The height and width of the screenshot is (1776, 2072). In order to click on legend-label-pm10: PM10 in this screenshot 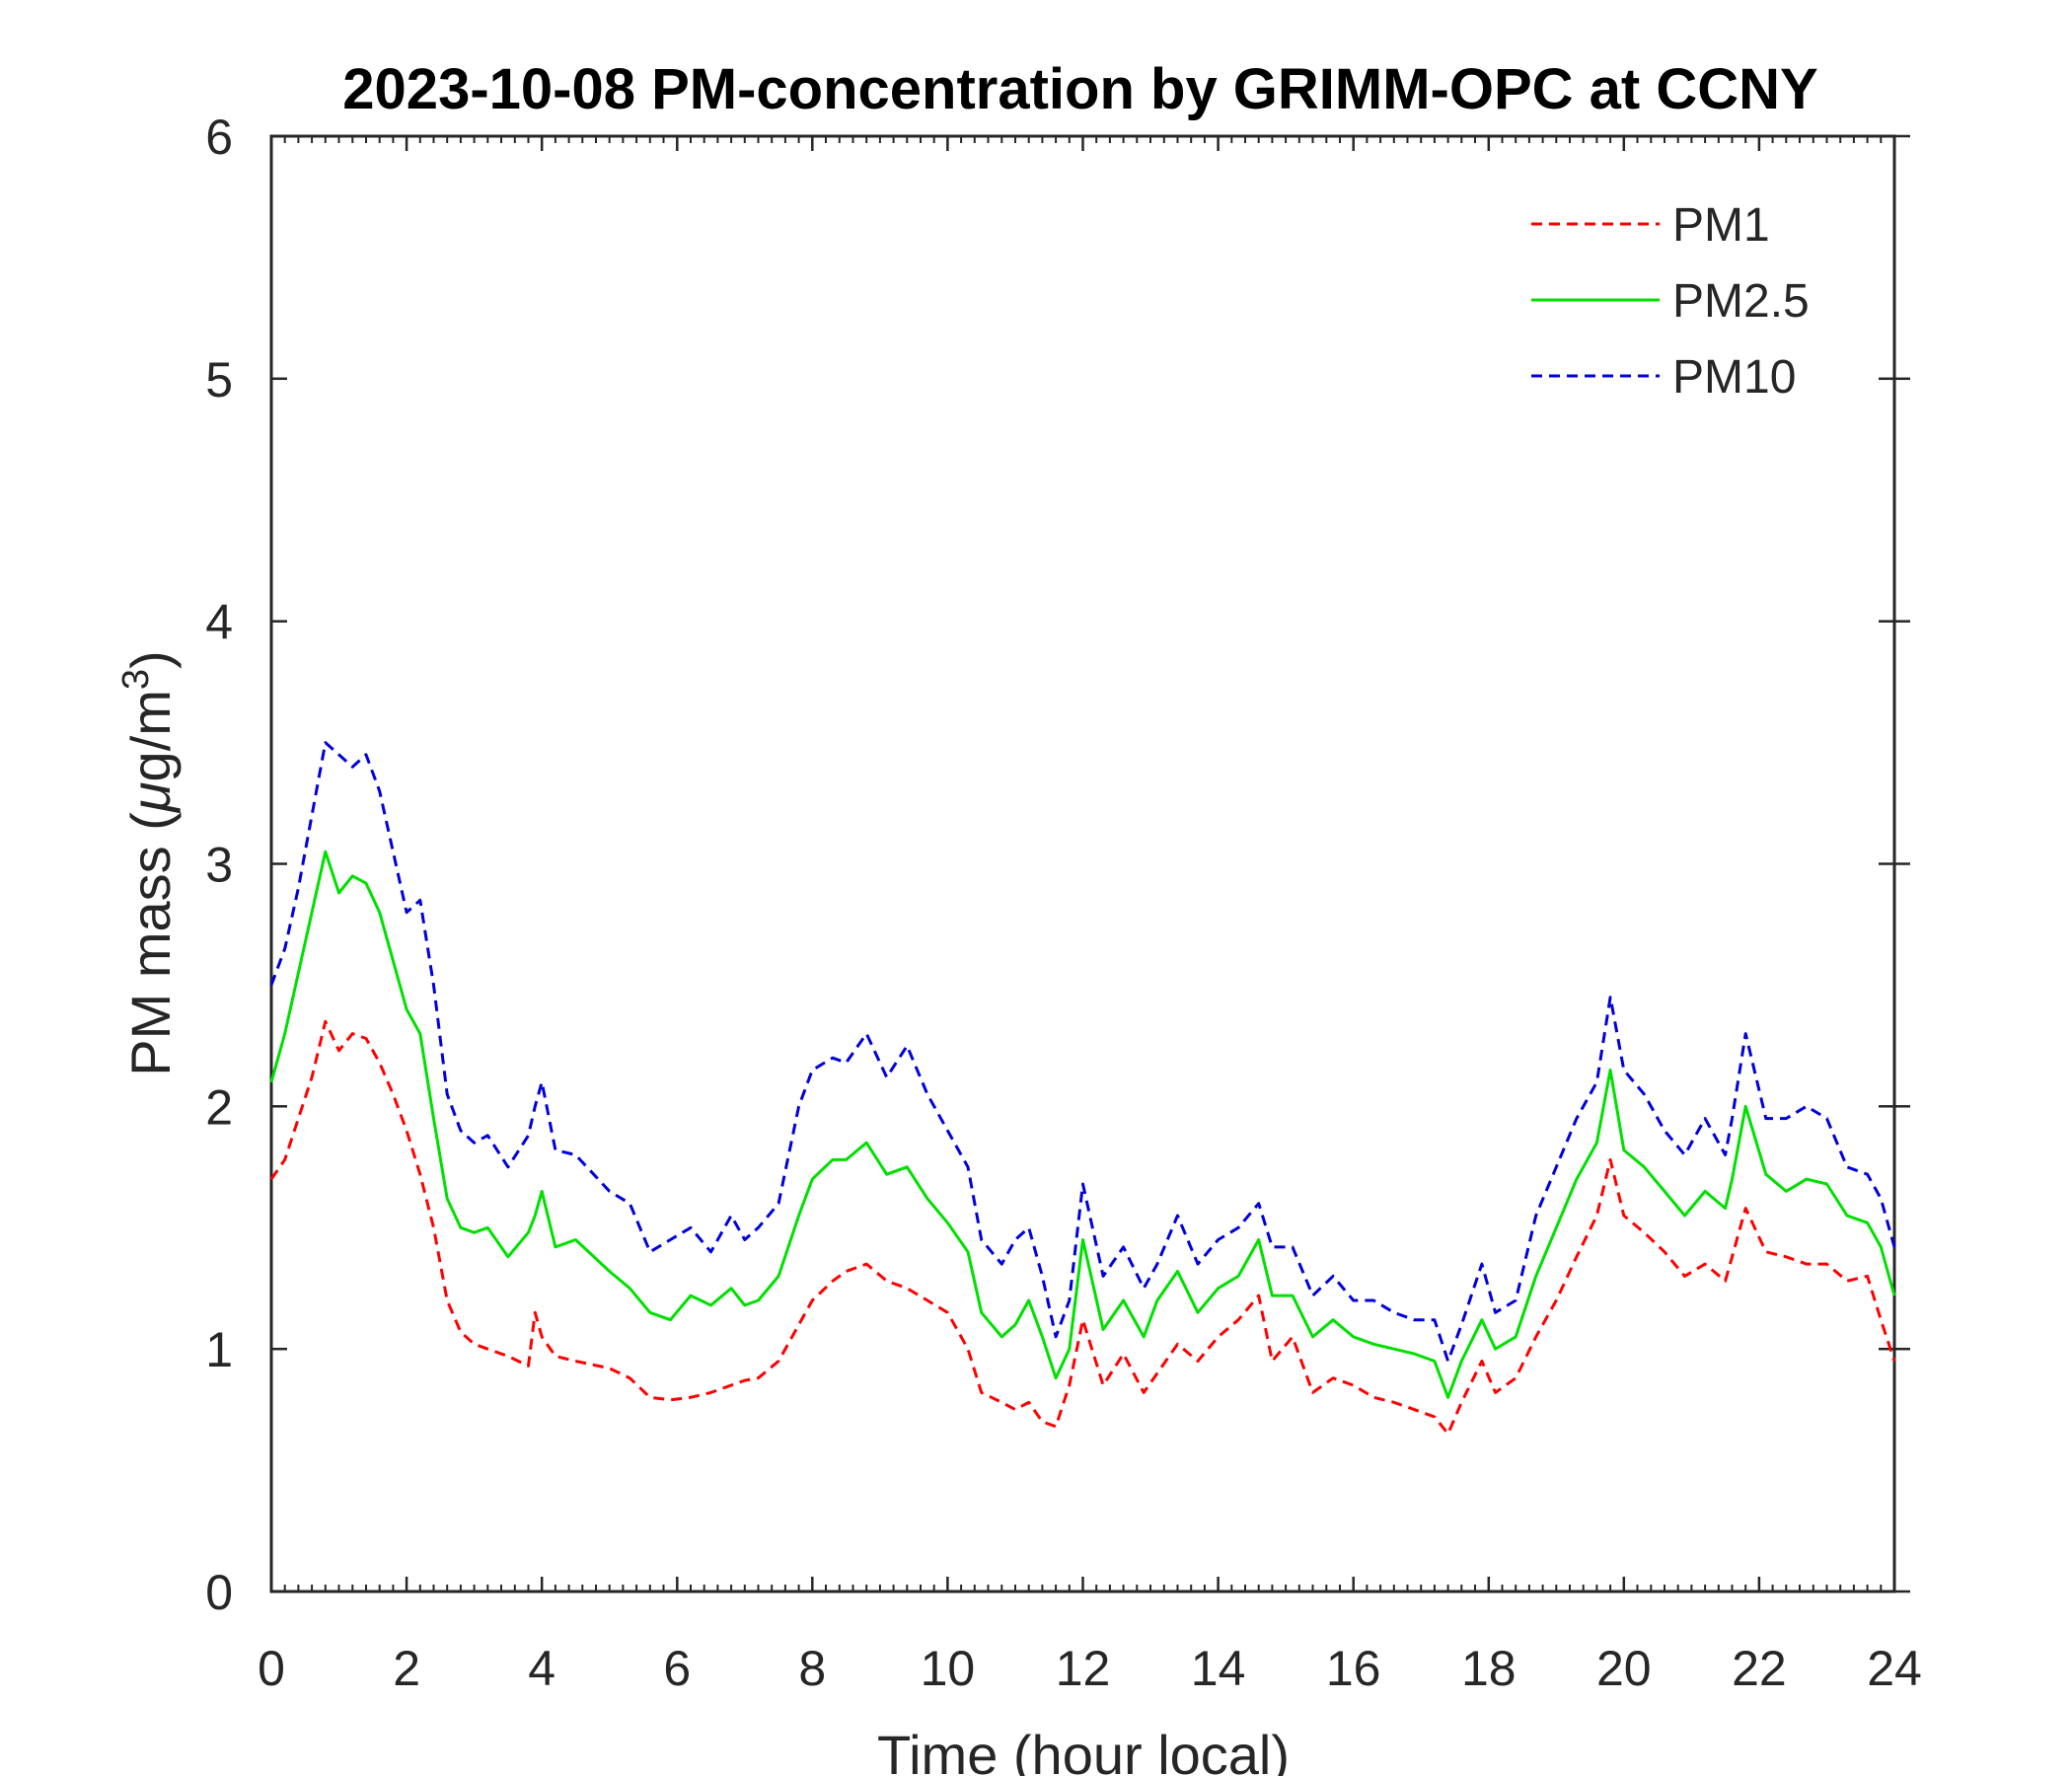, I will do `click(1734, 378)`.